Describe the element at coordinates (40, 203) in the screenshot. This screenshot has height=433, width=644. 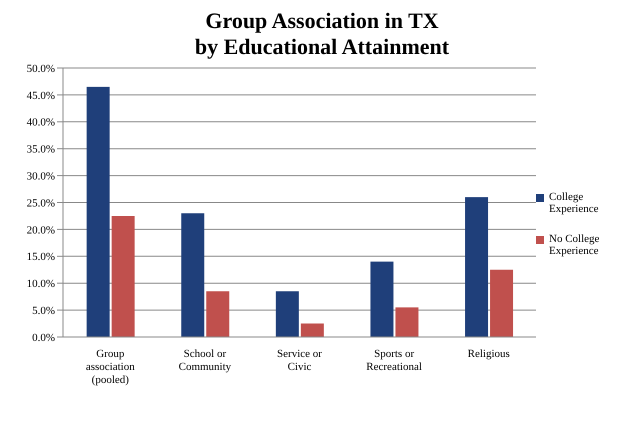
I see `y-tick-label: 25.0%` at that location.